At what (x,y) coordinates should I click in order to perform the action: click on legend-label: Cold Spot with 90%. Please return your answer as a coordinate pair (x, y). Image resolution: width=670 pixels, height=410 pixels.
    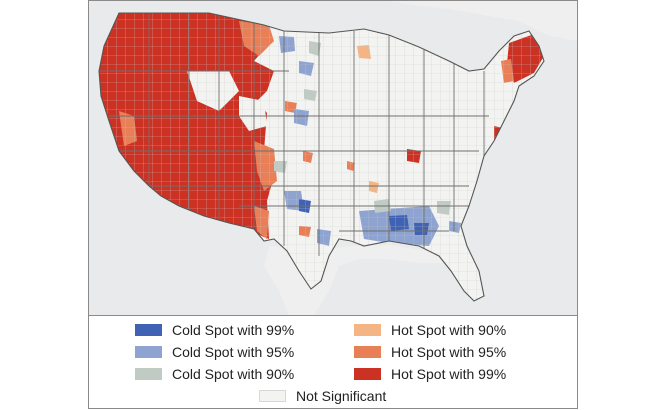
    Looking at the image, I should click on (233, 374).